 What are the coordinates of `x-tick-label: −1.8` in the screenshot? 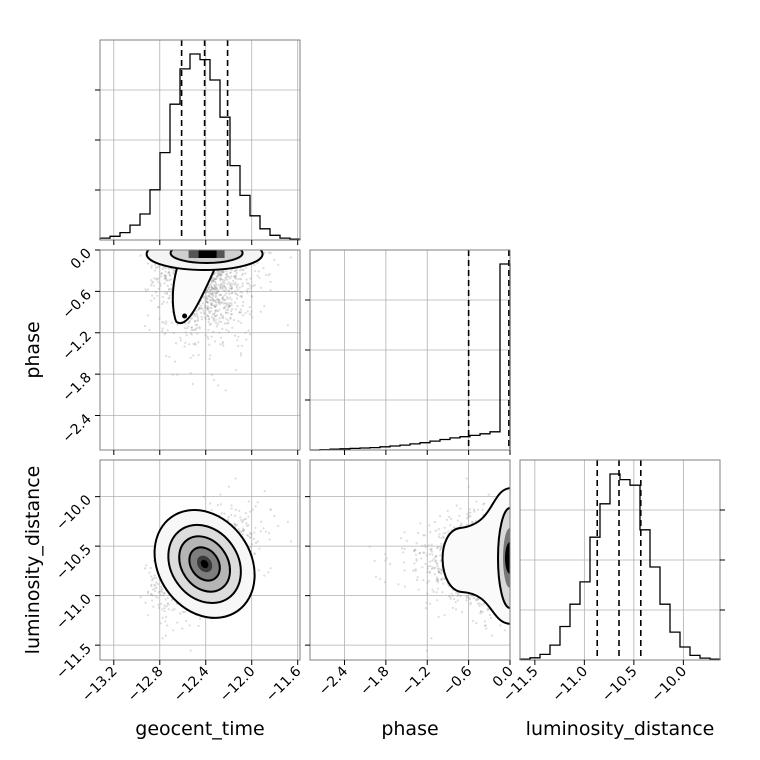 It's located at (374, 681).